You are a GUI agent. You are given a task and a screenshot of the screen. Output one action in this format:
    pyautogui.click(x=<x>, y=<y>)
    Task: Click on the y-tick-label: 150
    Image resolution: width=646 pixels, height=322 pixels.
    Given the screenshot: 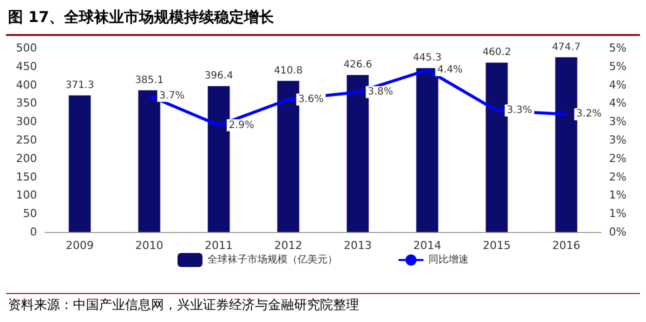 What is the action you would take?
    pyautogui.click(x=26, y=177)
    